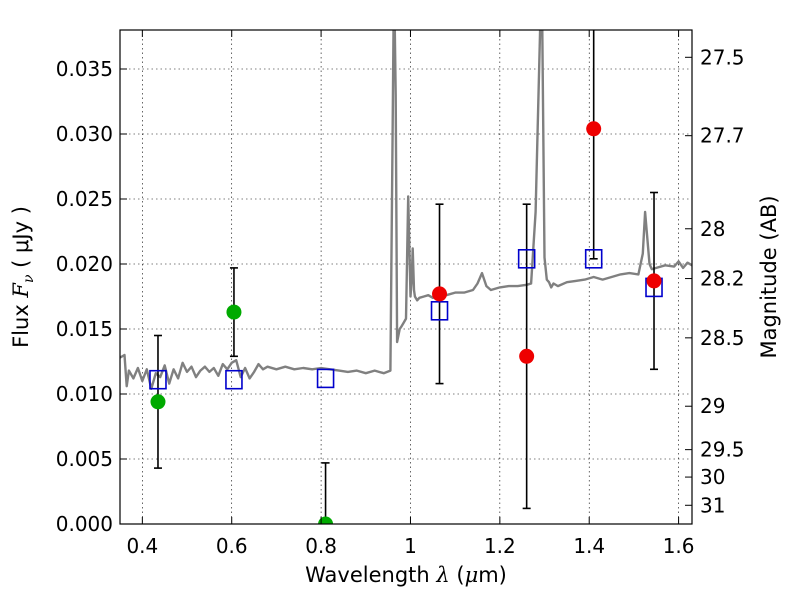 The height and width of the screenshot is (600, 800). Describe the element at coordinates (142, 546) in the screenshot. I see `x-tick-label: 0.4` at that location.